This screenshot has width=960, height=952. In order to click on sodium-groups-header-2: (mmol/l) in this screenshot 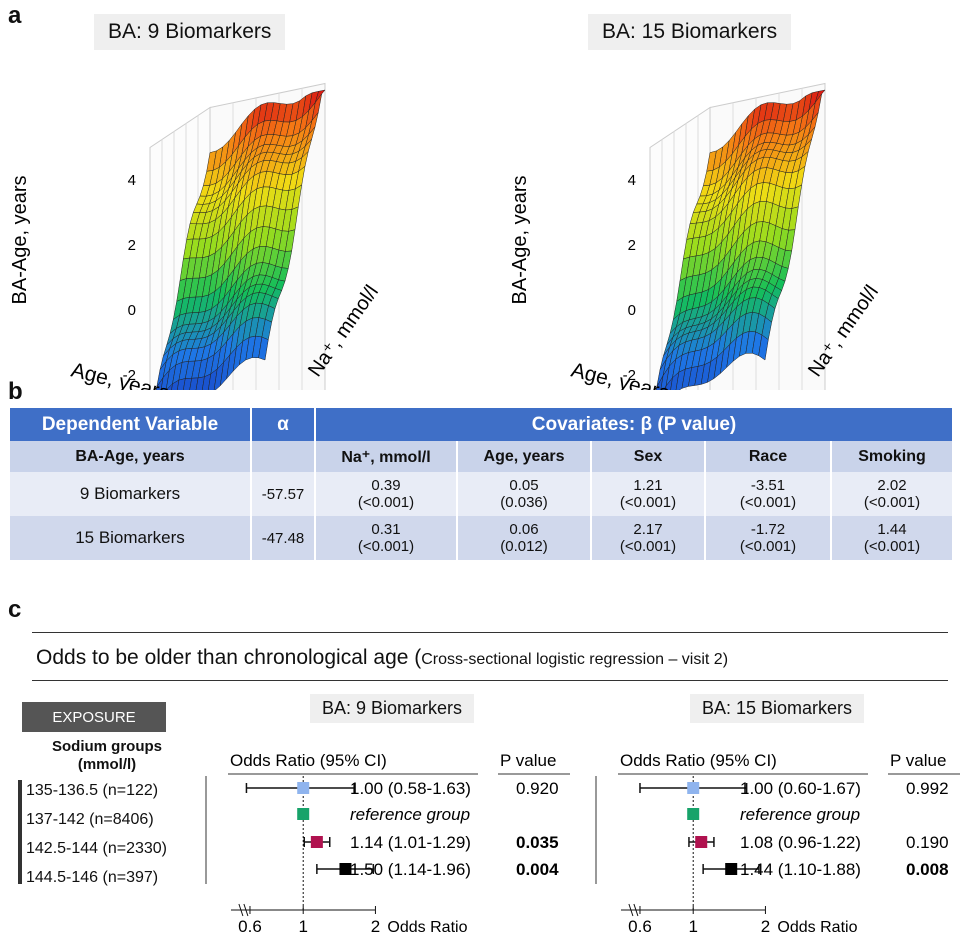, I will do `click(107, 764)`.